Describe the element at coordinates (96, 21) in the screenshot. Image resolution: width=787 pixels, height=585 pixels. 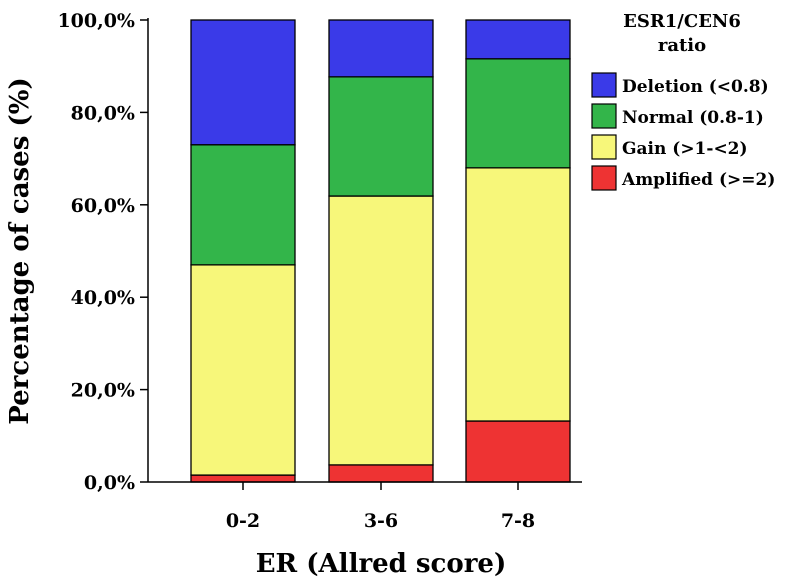
I see `y-tick-label: 100,0%` at that location.